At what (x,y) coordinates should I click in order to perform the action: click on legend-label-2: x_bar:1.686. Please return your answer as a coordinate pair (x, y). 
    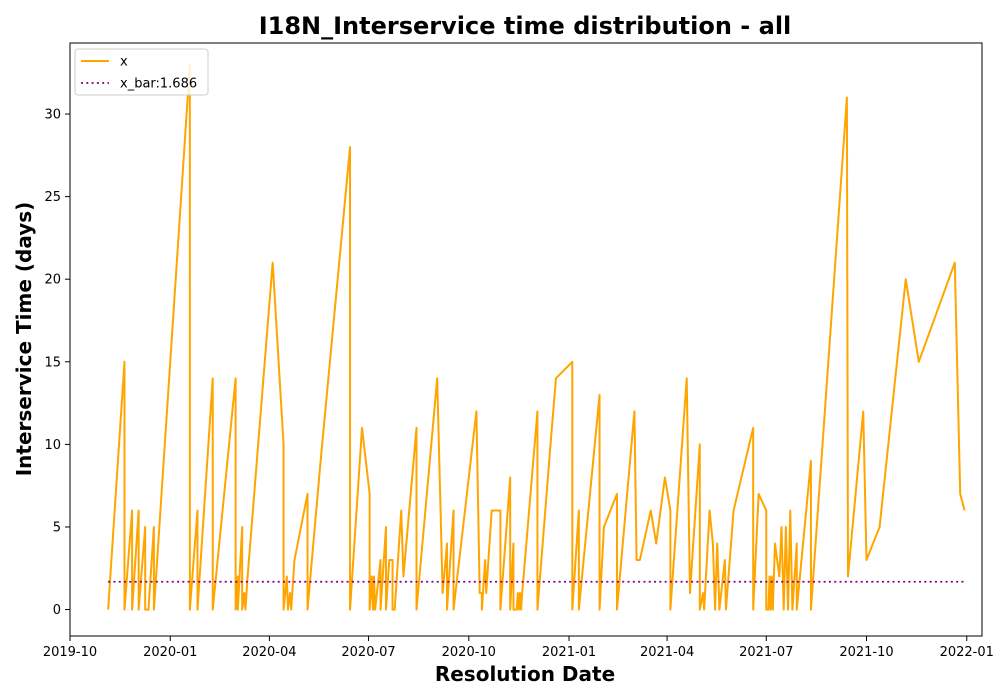
    Looking at the image, I should click on (158, 84).